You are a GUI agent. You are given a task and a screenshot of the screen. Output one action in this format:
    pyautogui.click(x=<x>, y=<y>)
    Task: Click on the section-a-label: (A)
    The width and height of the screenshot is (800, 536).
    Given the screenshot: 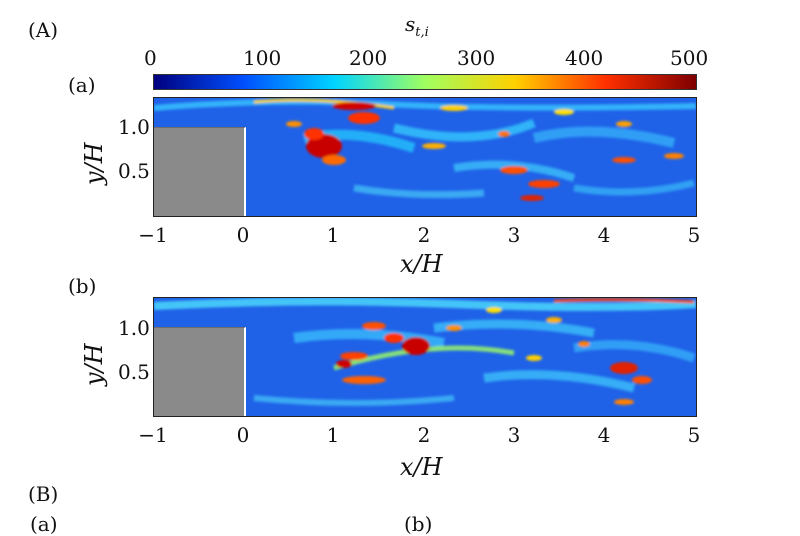 What is the action you would take?
    pyautogui.click(x=43, y=30)
    